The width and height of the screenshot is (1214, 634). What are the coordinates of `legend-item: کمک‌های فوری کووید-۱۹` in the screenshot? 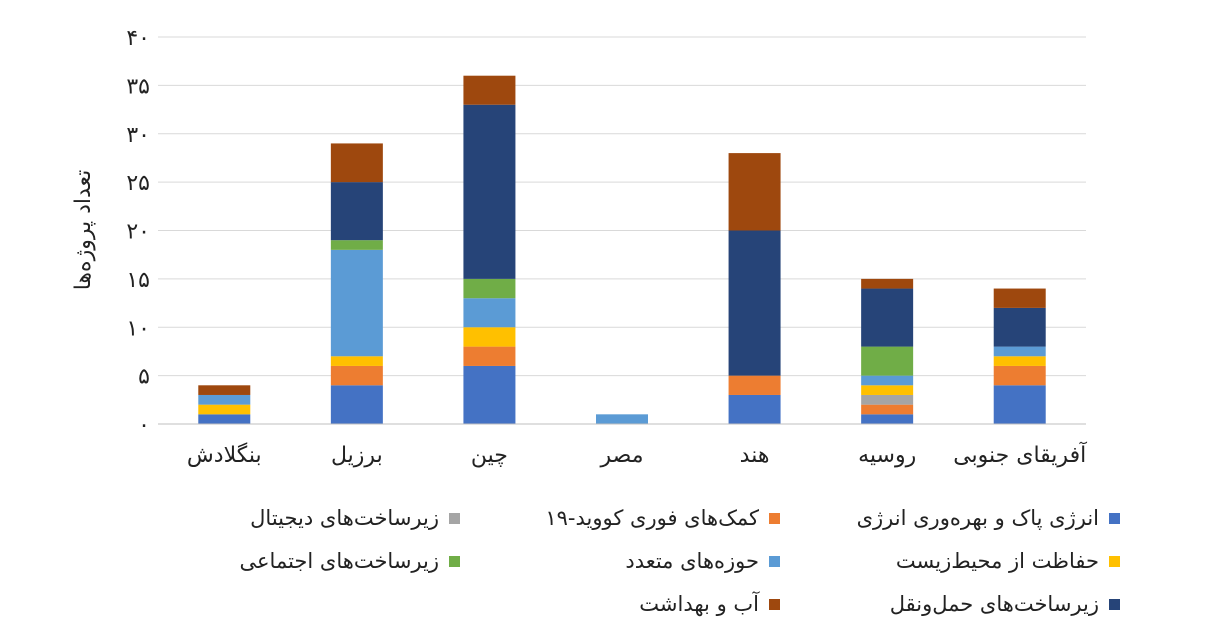 It's located at (662, 518).